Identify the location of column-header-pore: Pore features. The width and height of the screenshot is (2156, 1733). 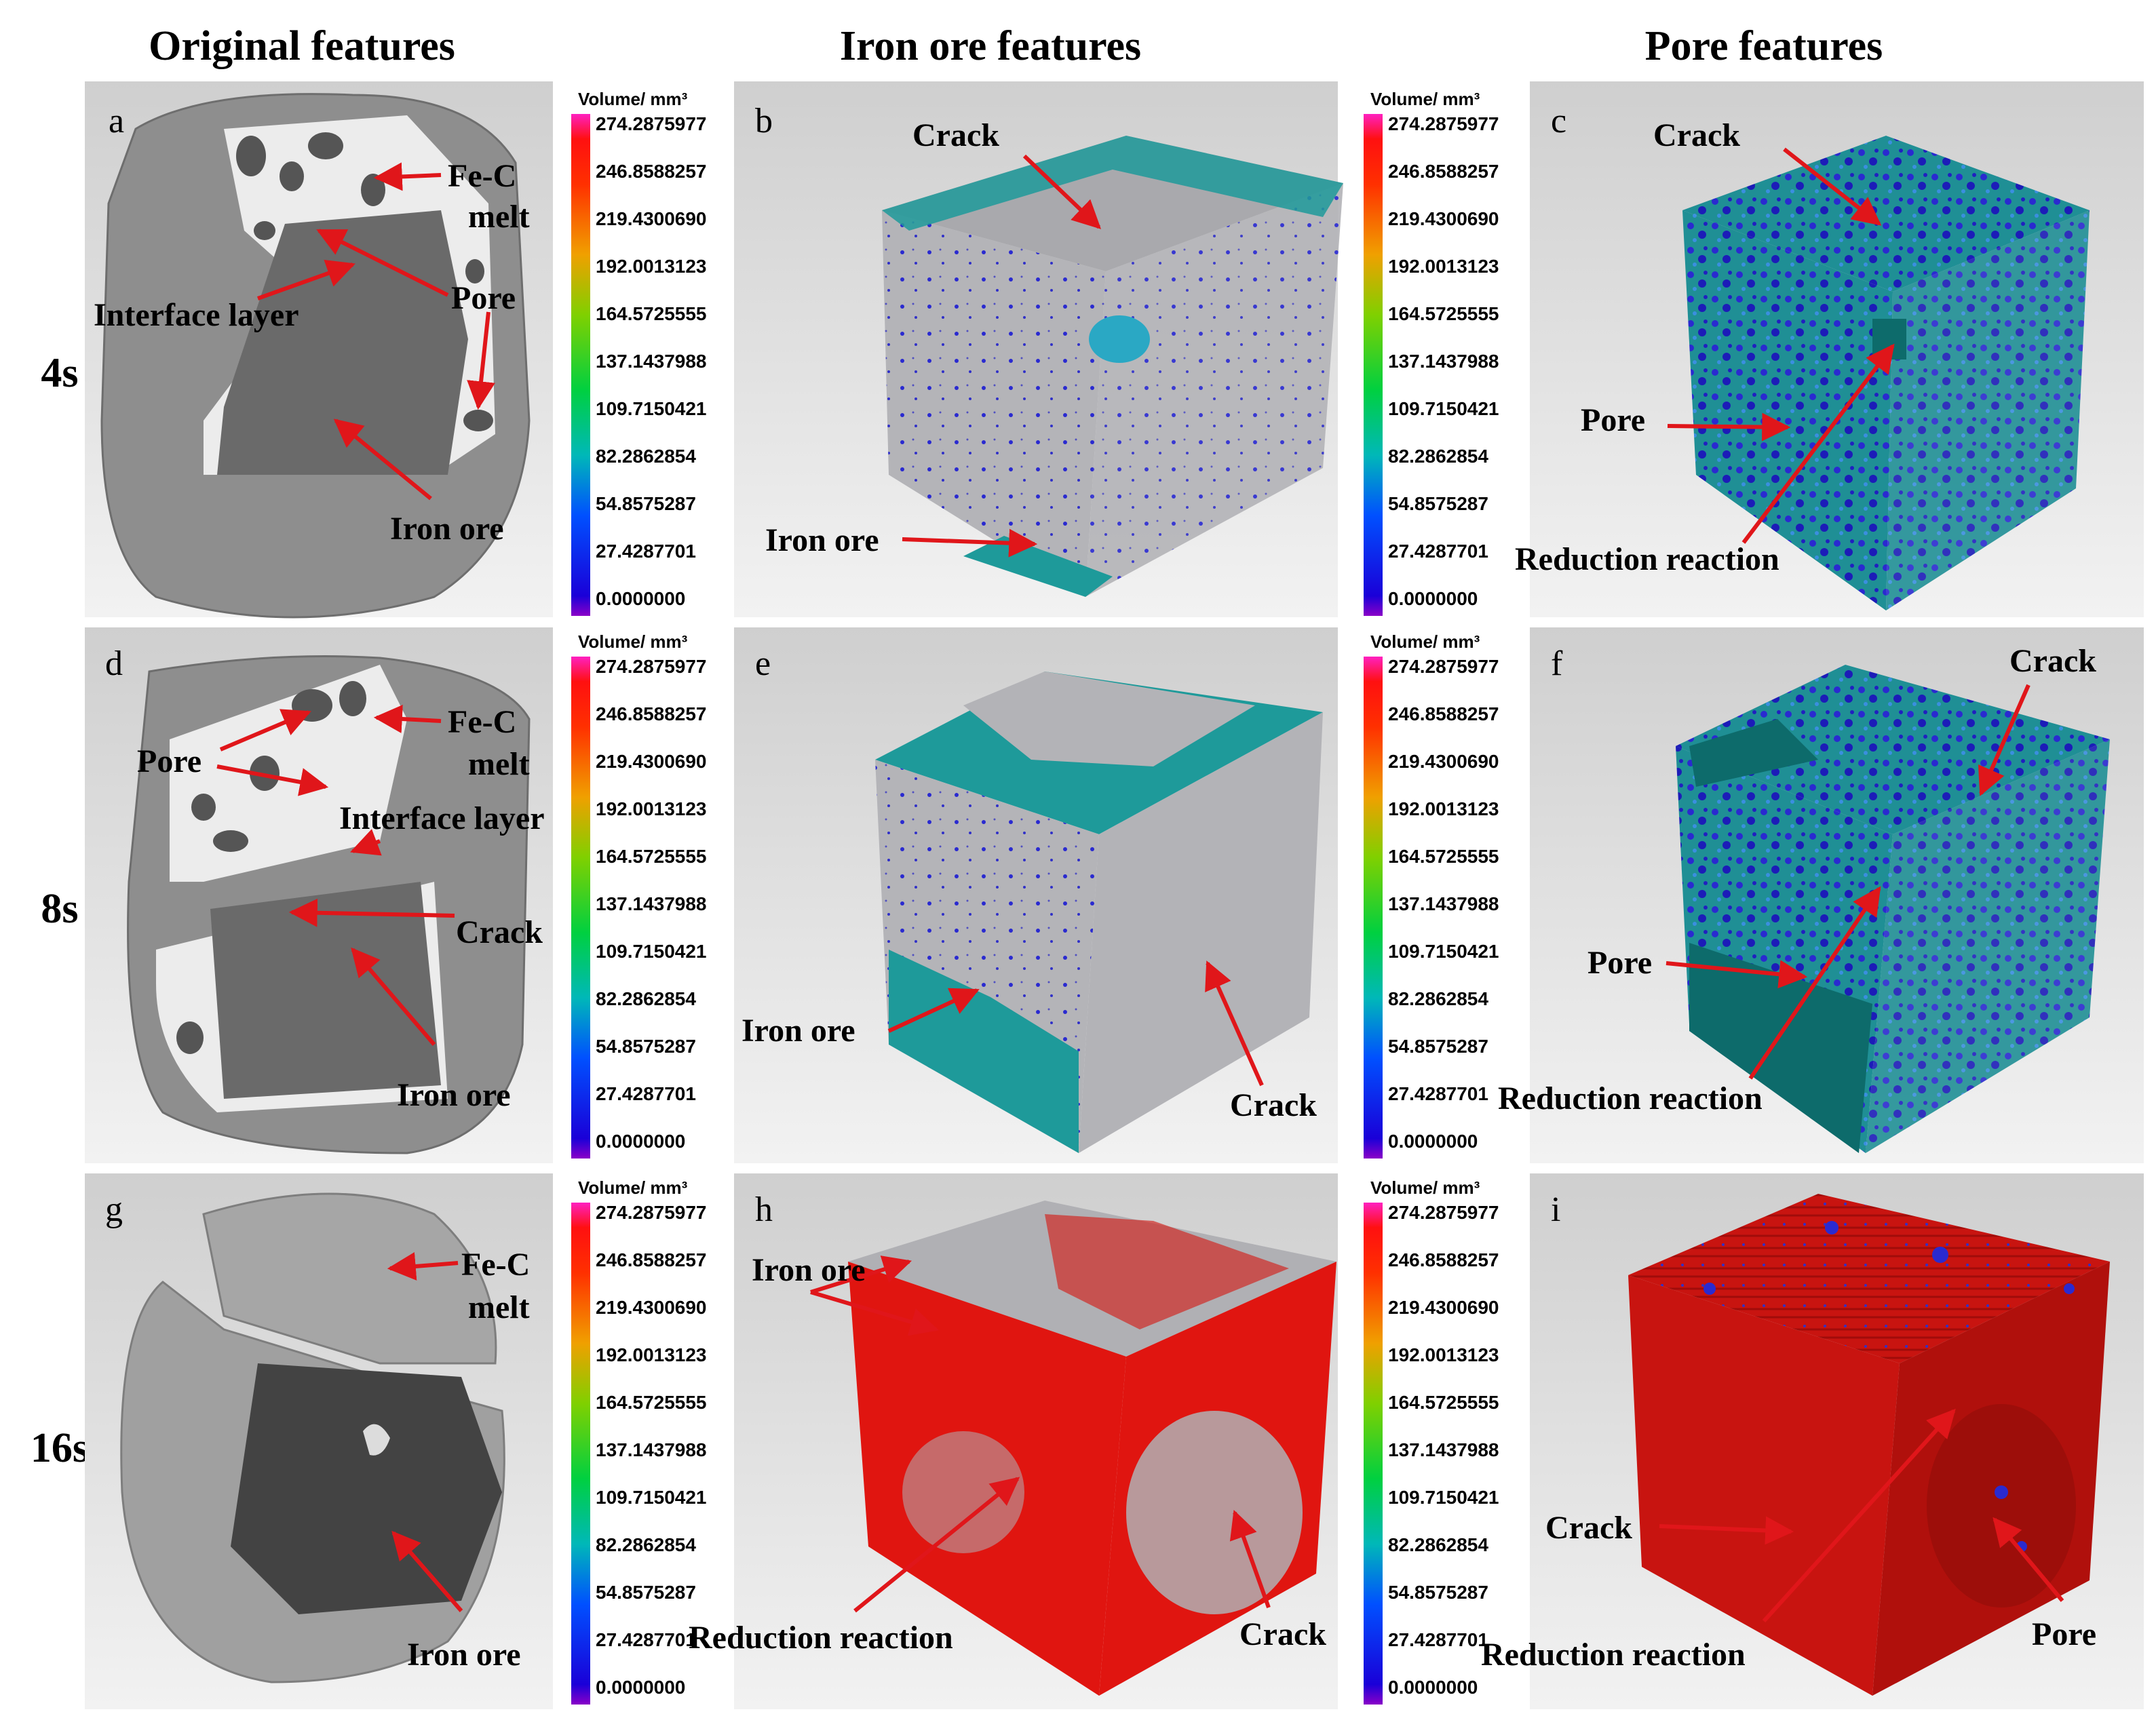
(1764, 46).